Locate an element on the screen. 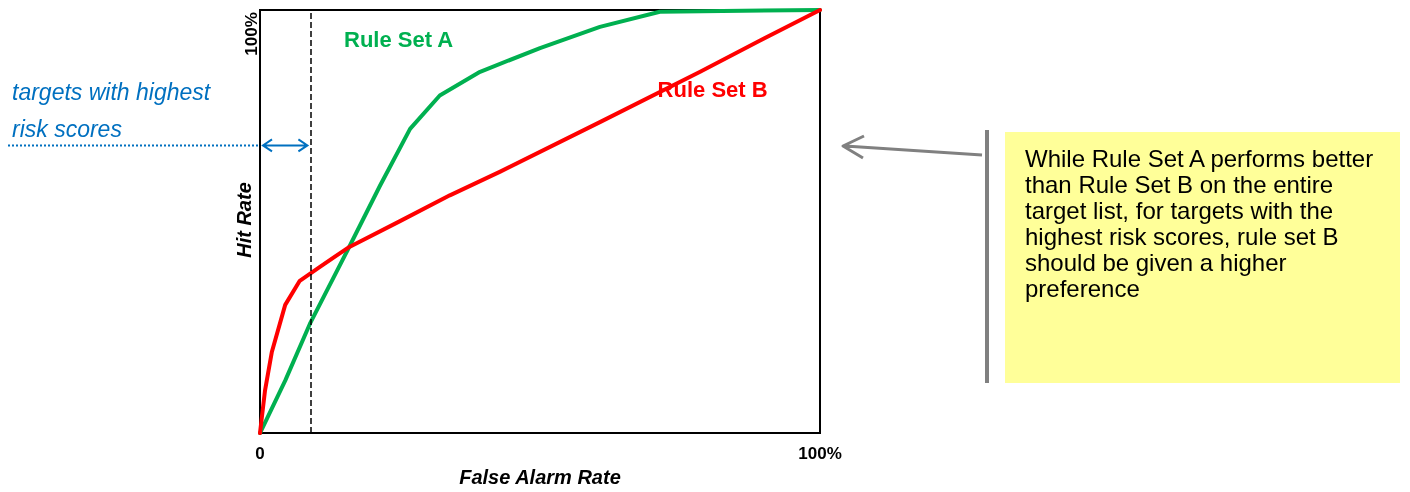 The height and width of the screenshot is (492, 1410). x-axis-title: False Alarm Rate is located at coordinates (540, 477).